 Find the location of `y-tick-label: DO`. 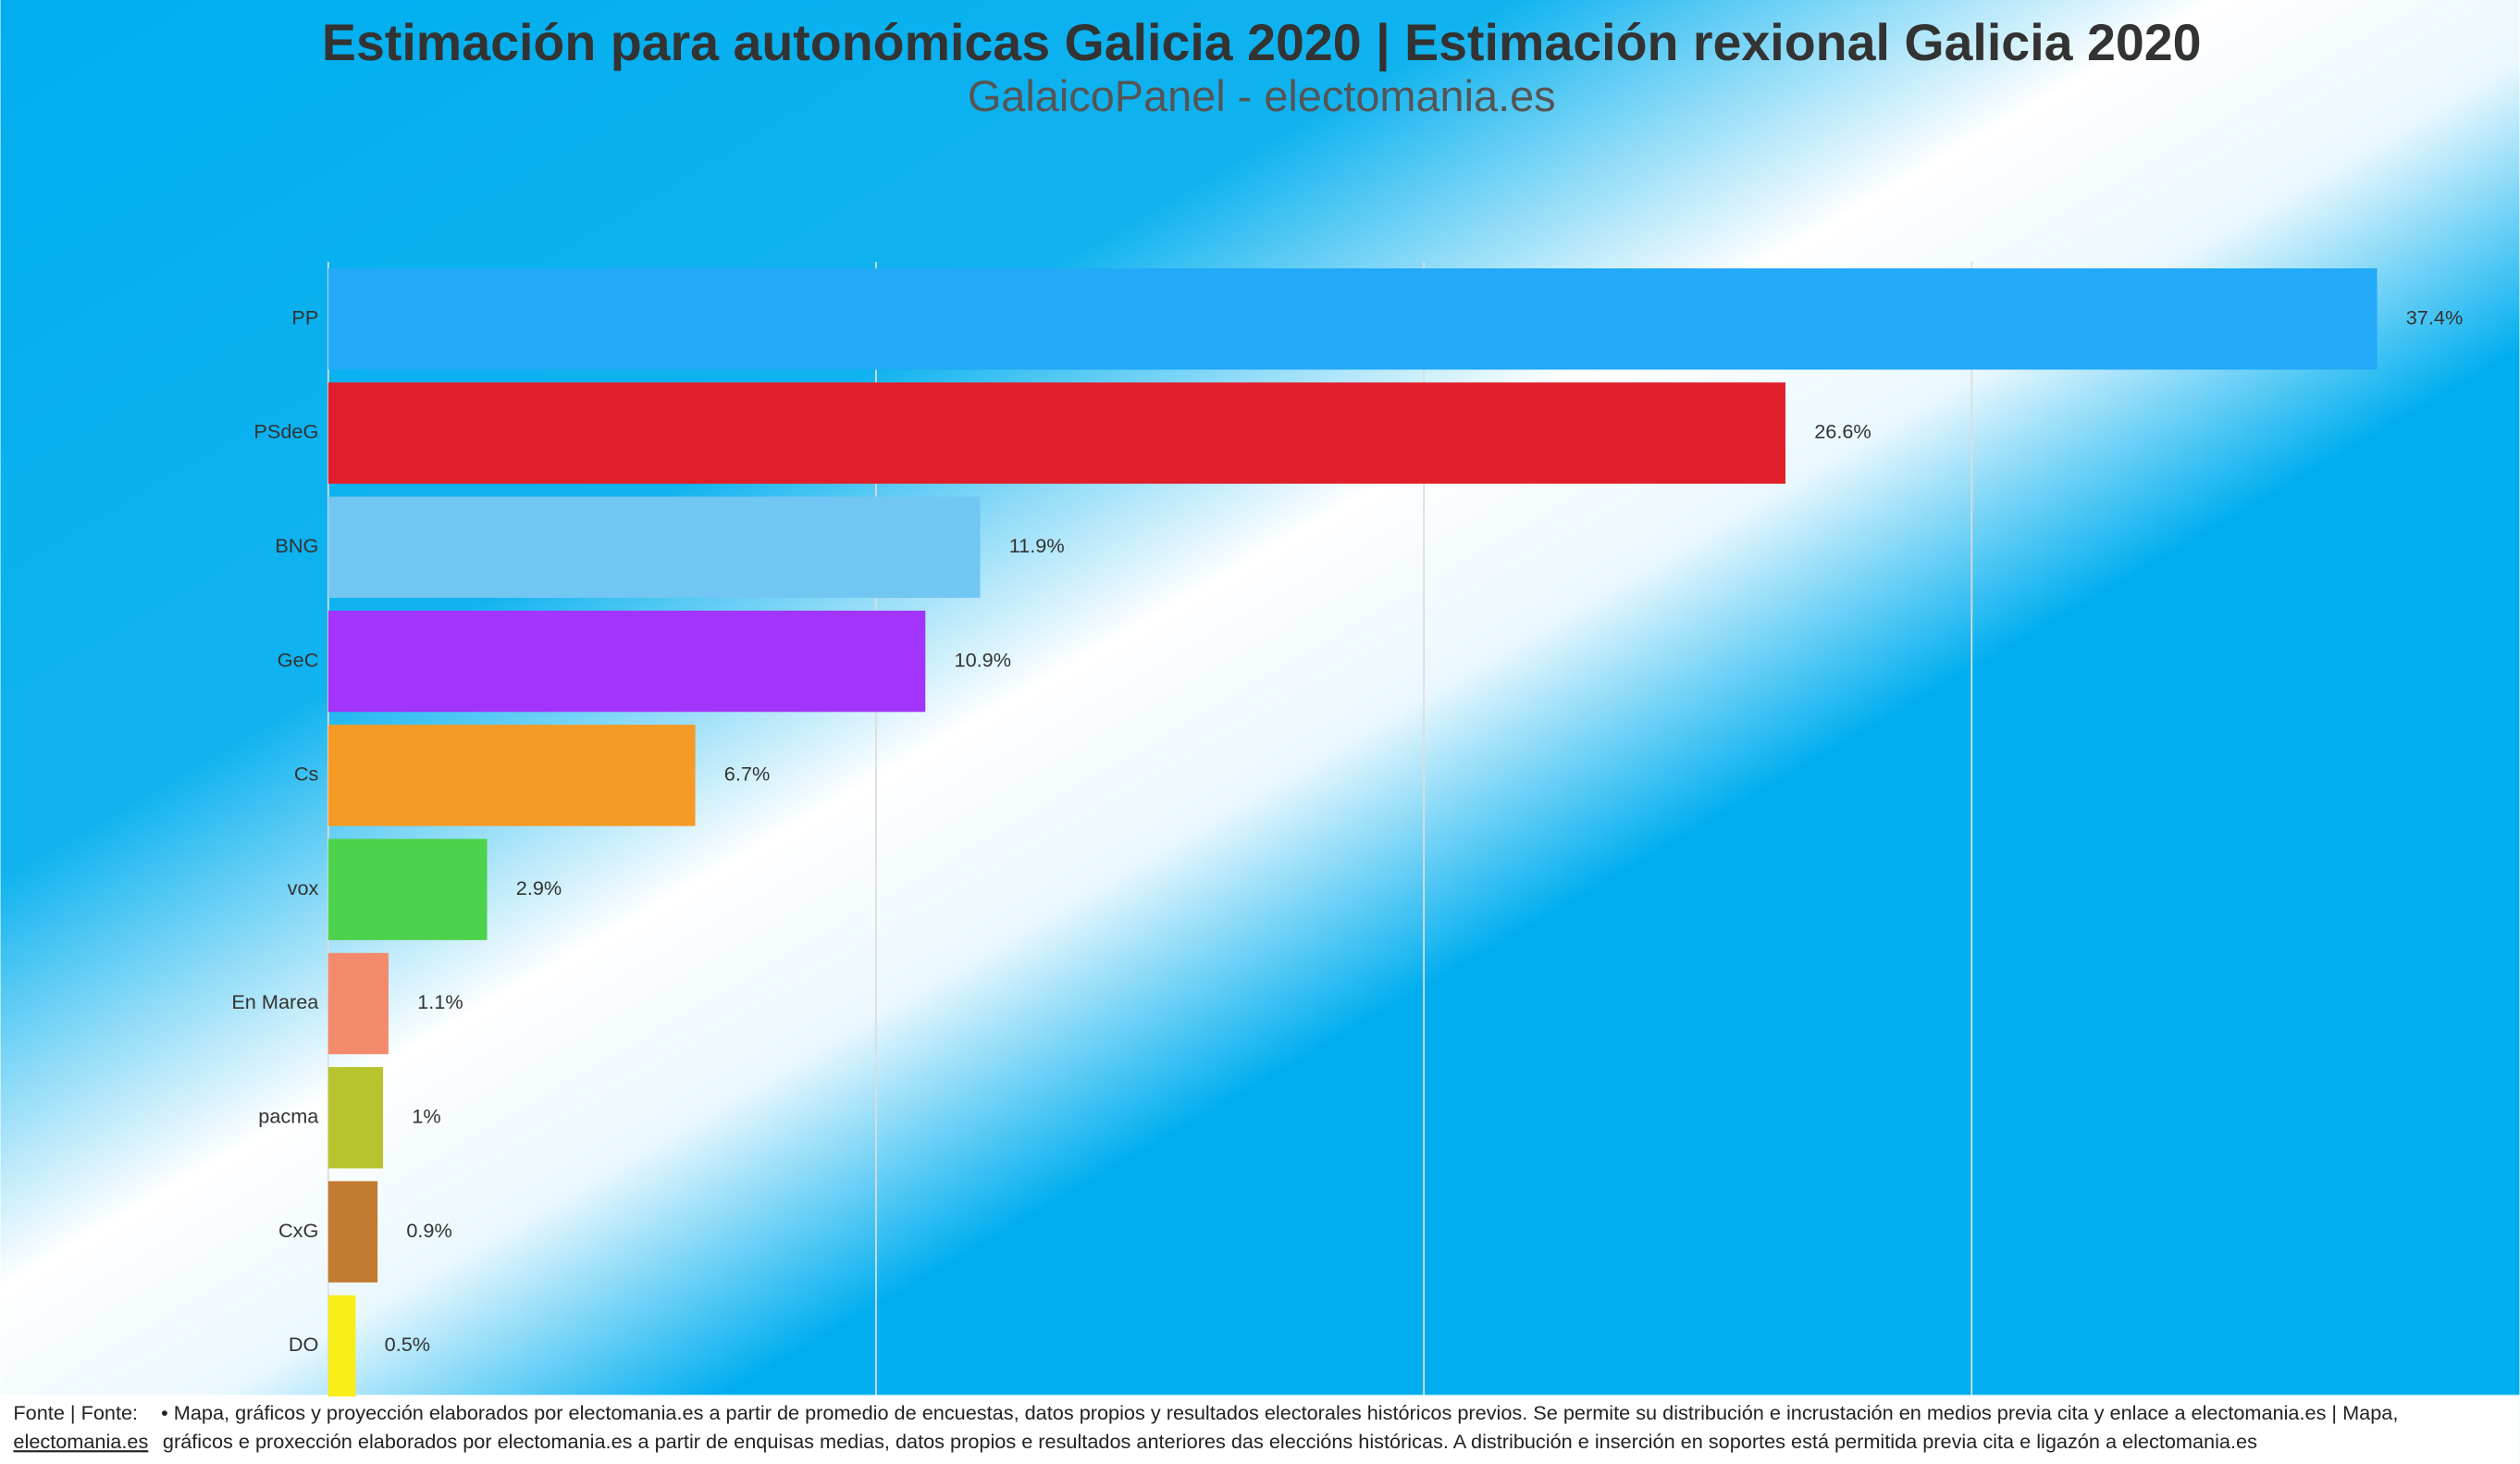

y-tick-label: DO is located at coordinates (304, 1344).